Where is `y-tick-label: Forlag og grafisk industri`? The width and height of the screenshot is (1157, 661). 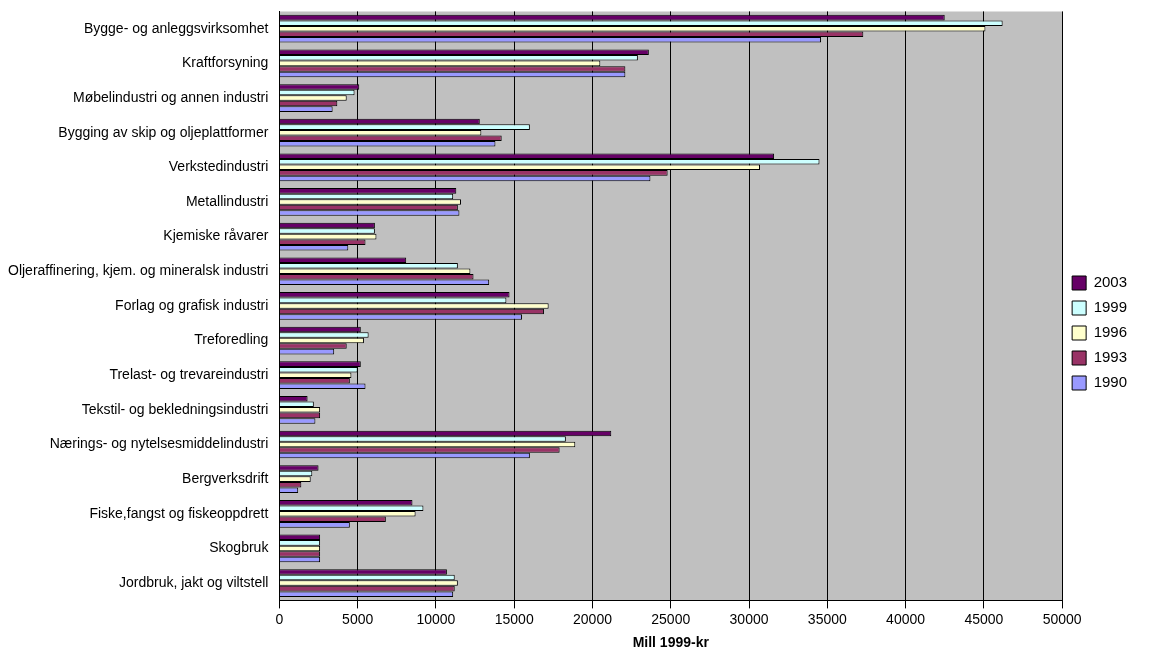 y-tick-label: Forlag og grafisk industri is located at coordinates (192, 304).